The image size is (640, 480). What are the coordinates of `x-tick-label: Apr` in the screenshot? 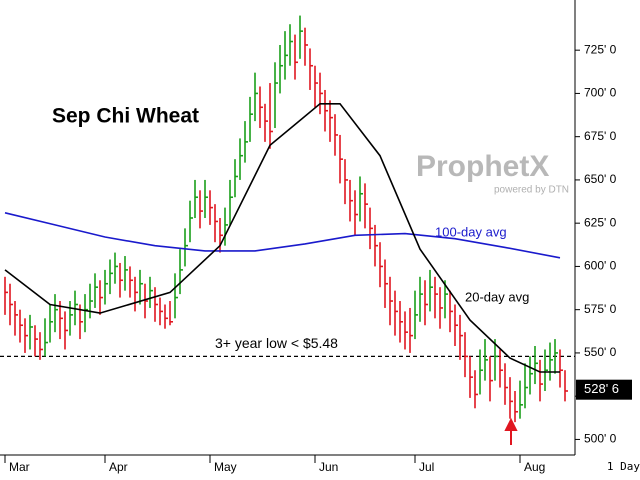 It's located at (118, 467).